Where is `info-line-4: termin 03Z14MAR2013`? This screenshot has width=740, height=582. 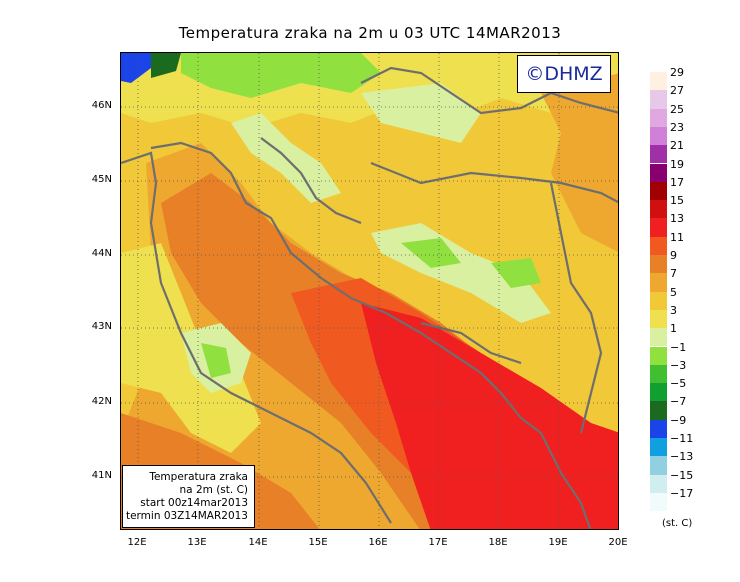 info-line-4: termin 03Z14MAR2013 is located at coordinates (186, 516).